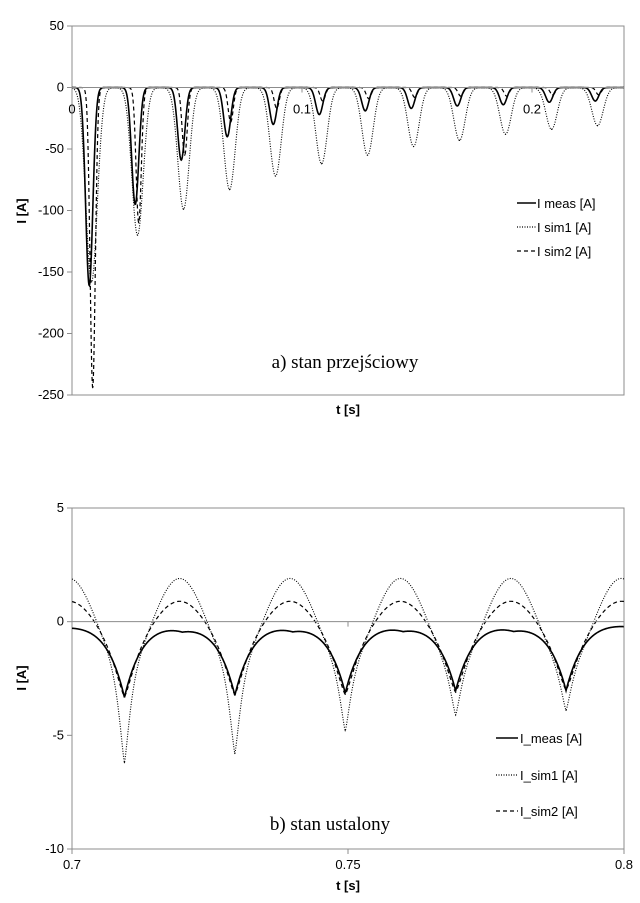 The width and height of the screenshot is (640, 903). What do you see at coordinates (54, 148) in the screenshot?
I see `y-tick-label: -50` at bounding box center [54, 148].